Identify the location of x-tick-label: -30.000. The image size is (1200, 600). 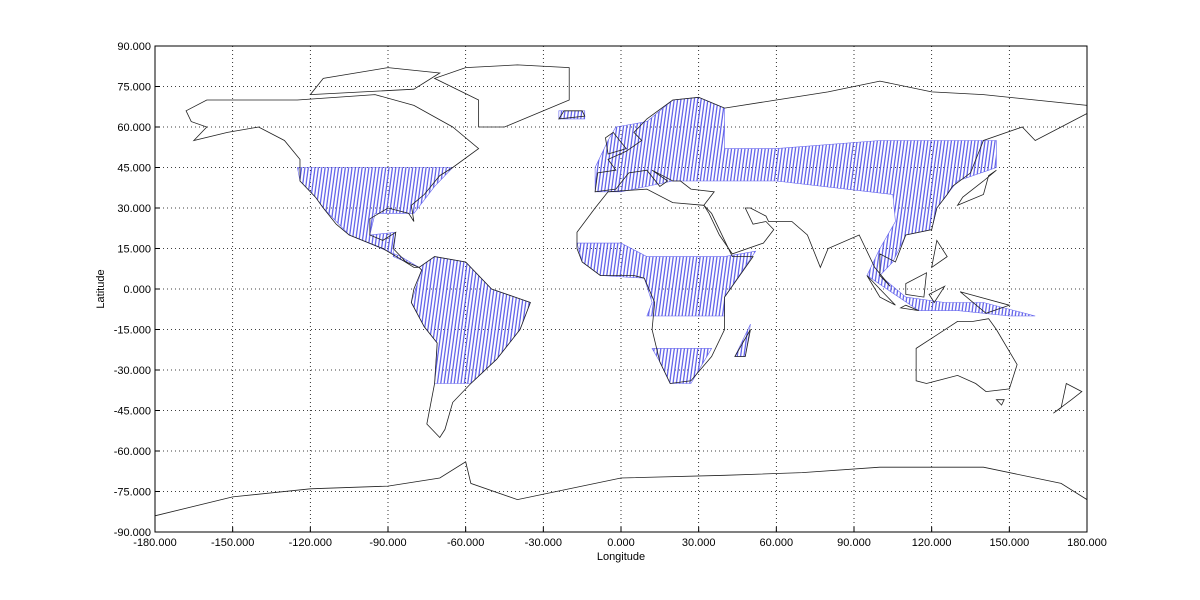
(543, 543).